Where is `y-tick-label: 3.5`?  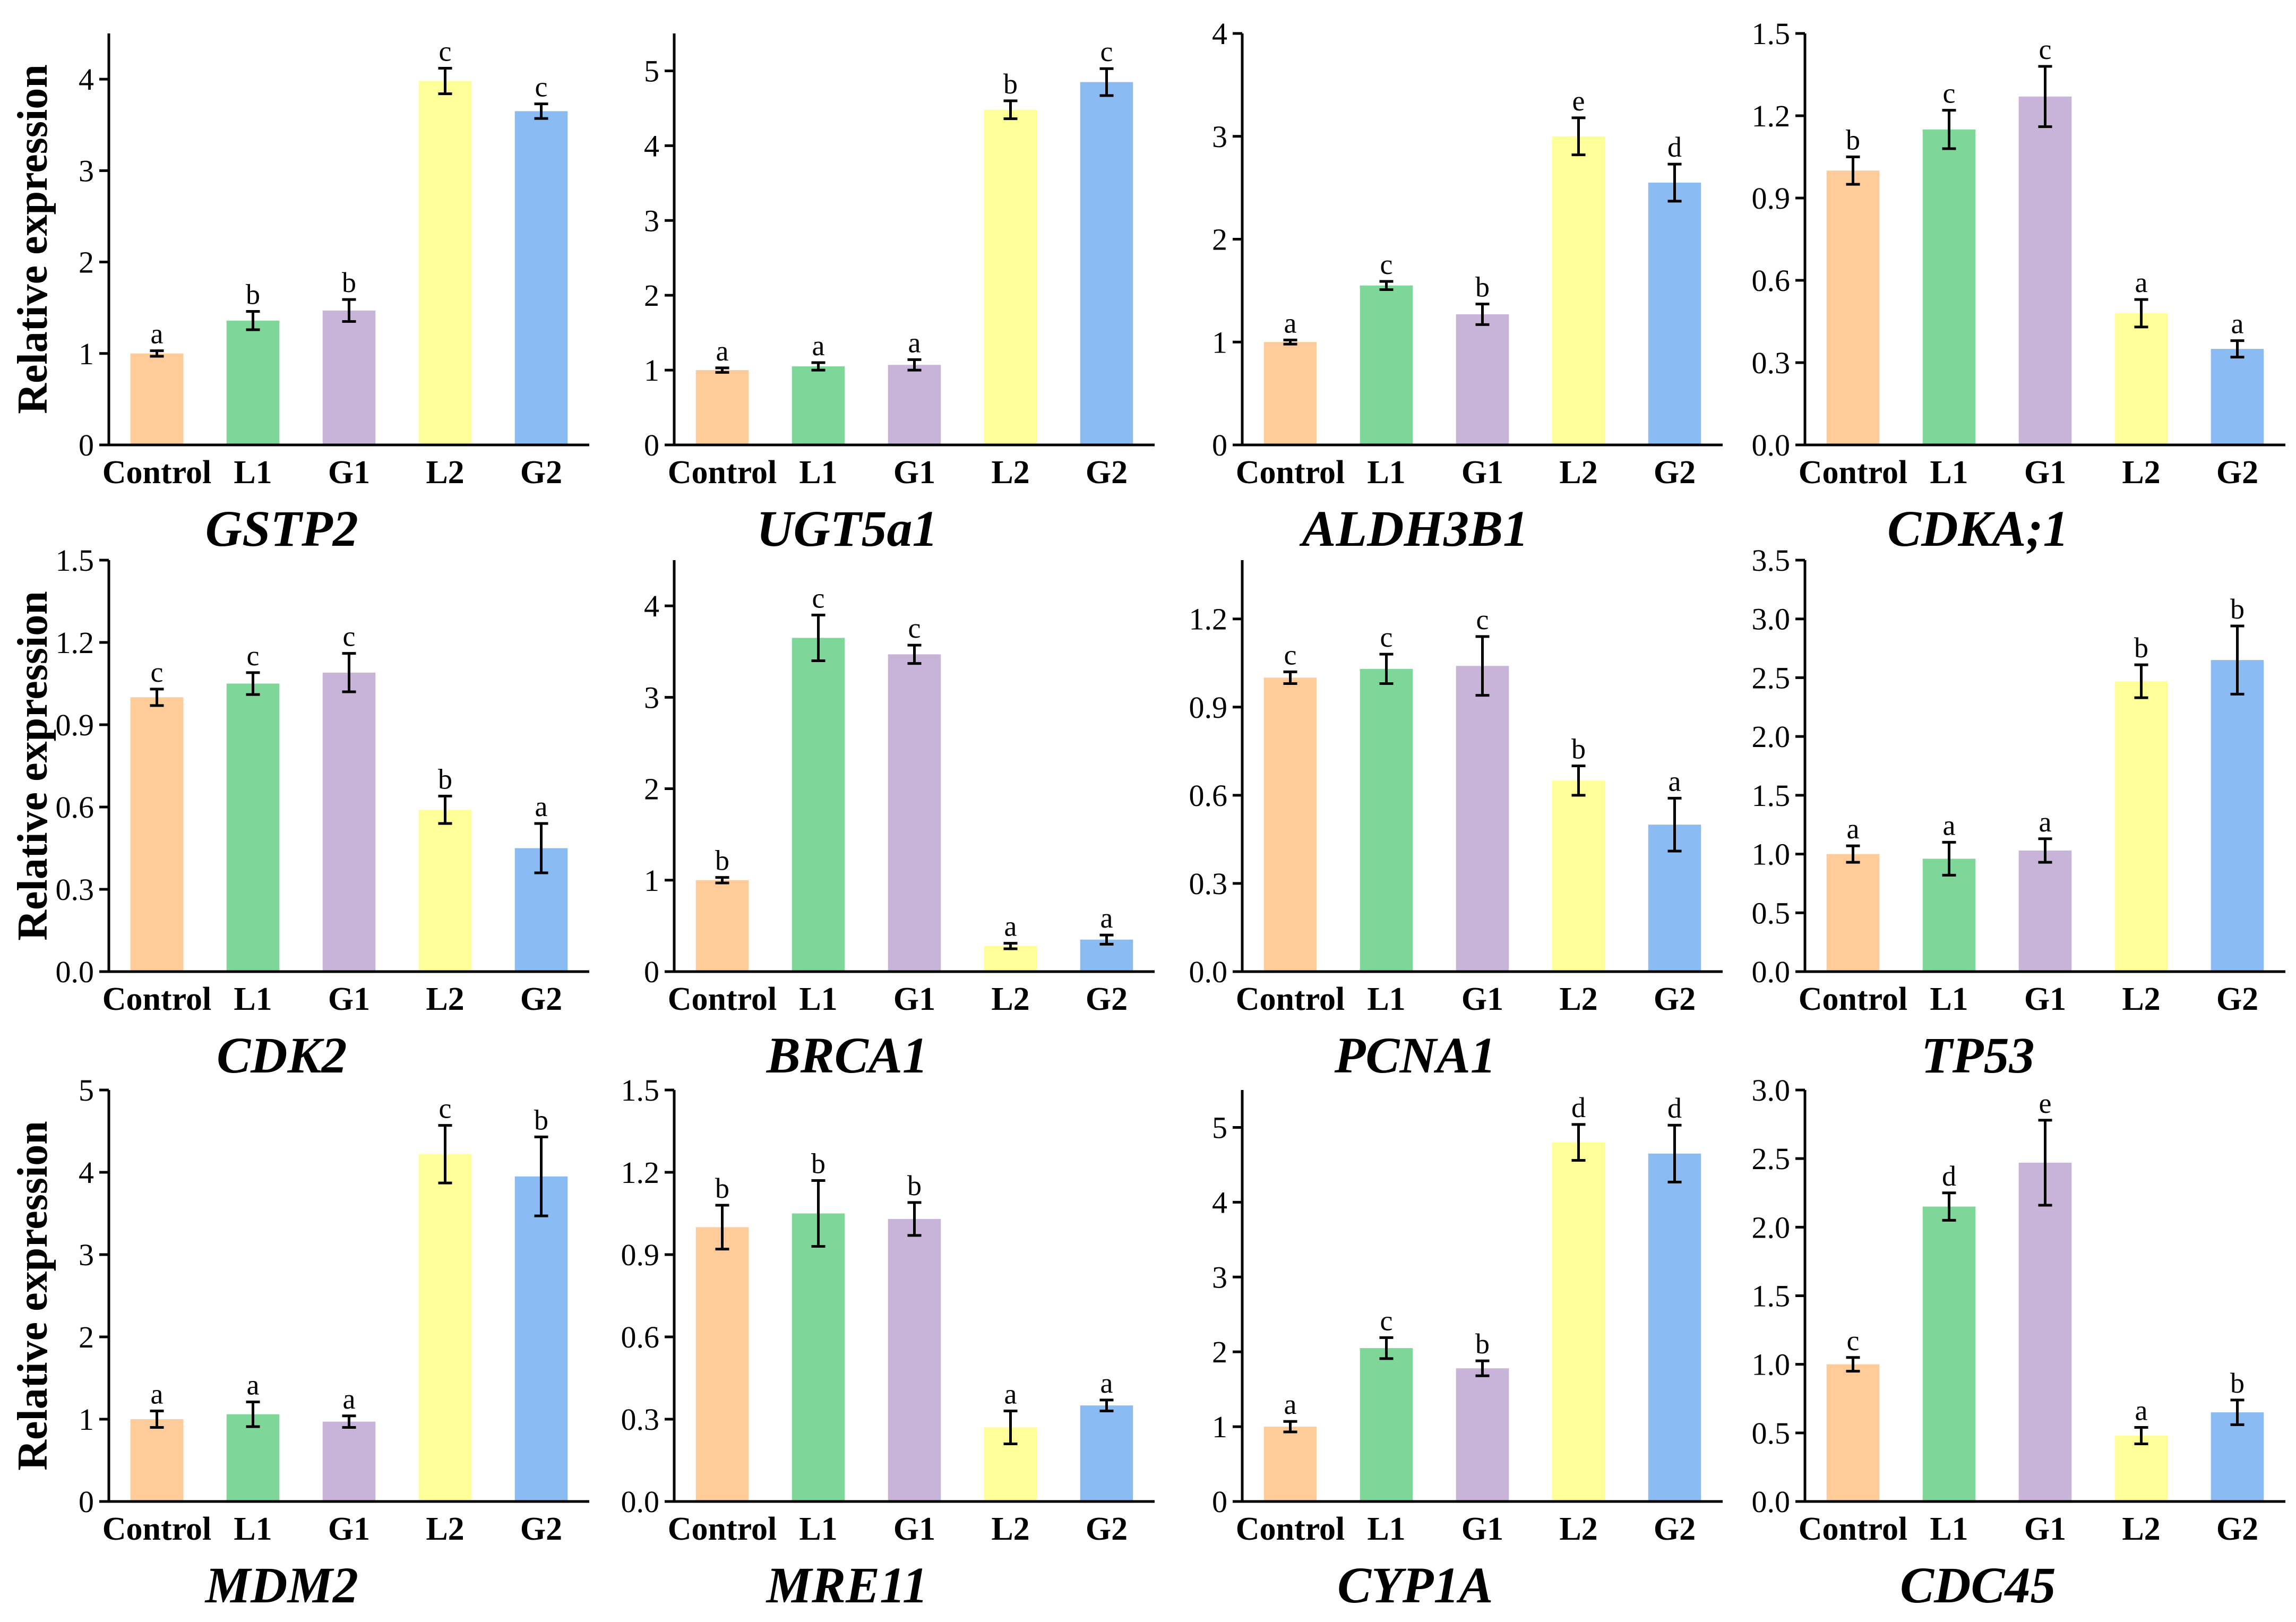 y-tick-label: 3.5 is located at coordinates (1771, 561).